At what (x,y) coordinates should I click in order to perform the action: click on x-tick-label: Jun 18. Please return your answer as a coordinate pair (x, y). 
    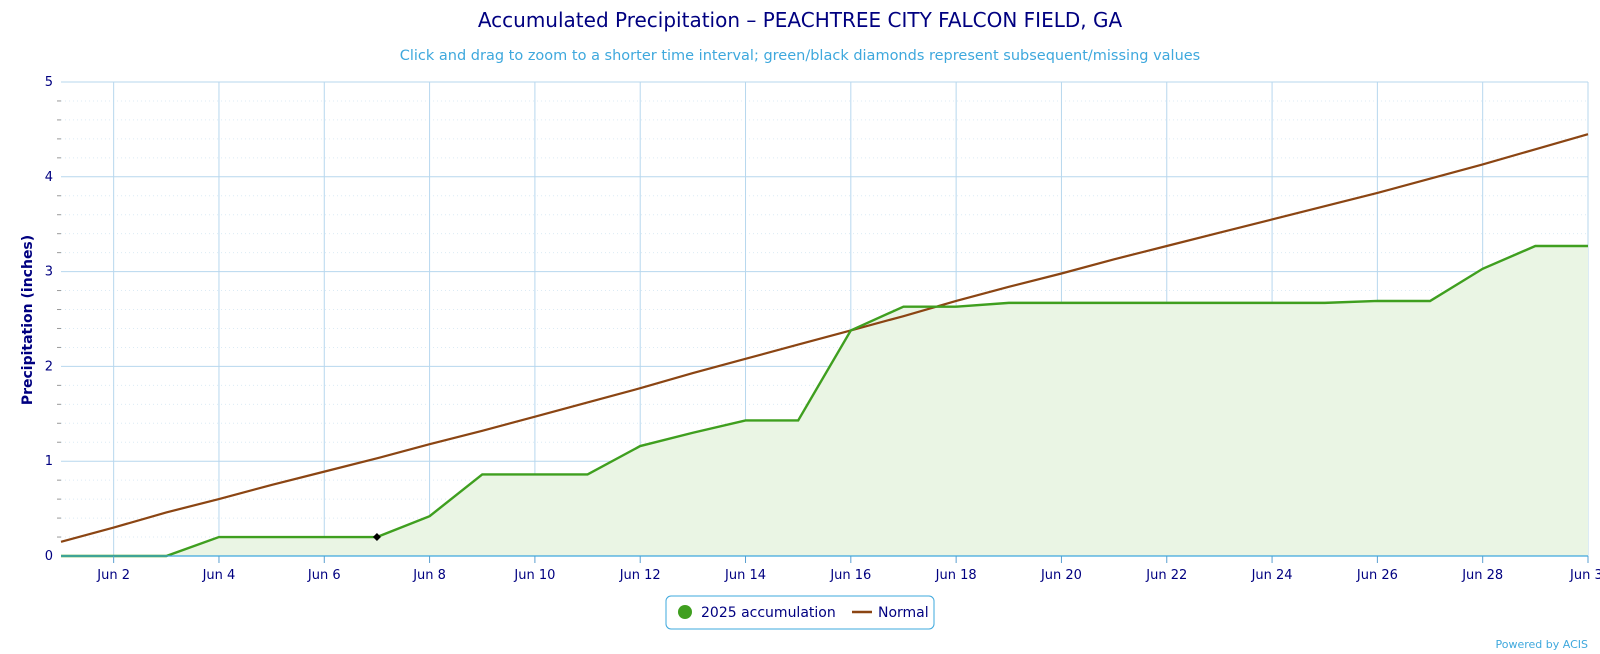
    Looking at the image, I should click on (956, 575).